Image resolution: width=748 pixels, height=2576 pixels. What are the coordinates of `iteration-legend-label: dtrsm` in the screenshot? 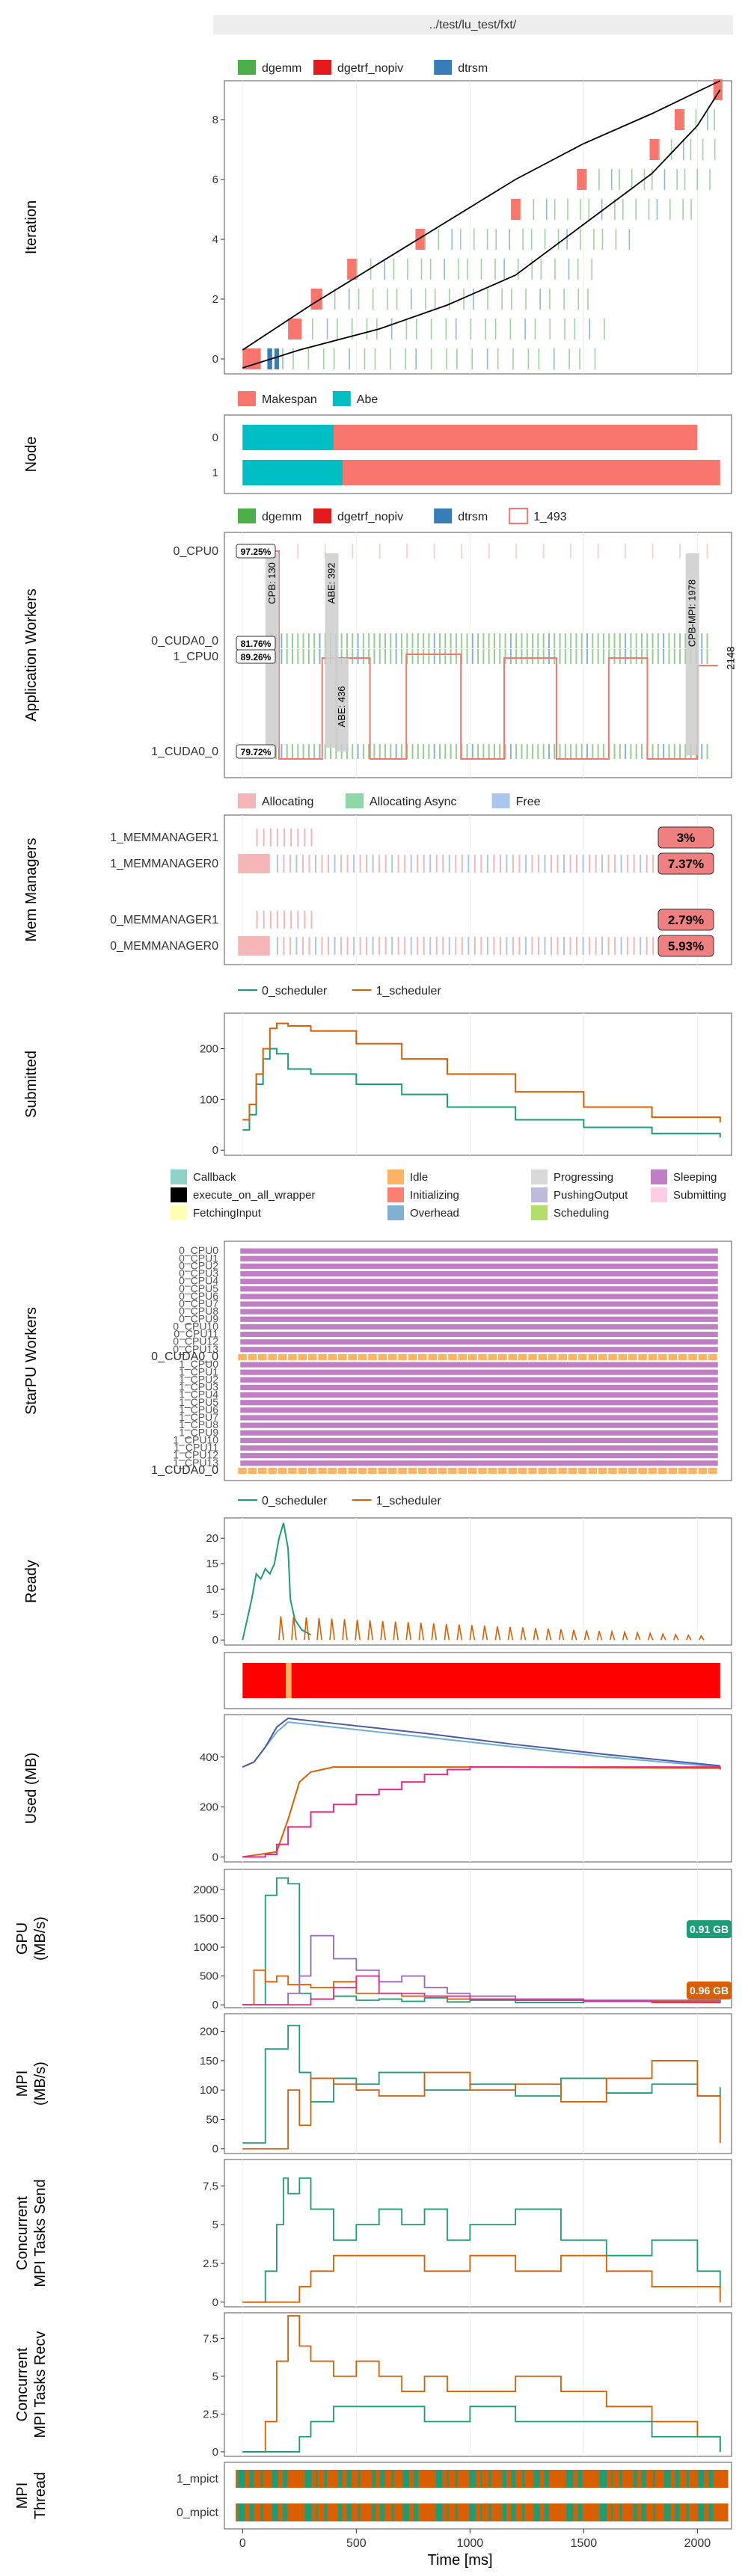 It's located at (473, 68).